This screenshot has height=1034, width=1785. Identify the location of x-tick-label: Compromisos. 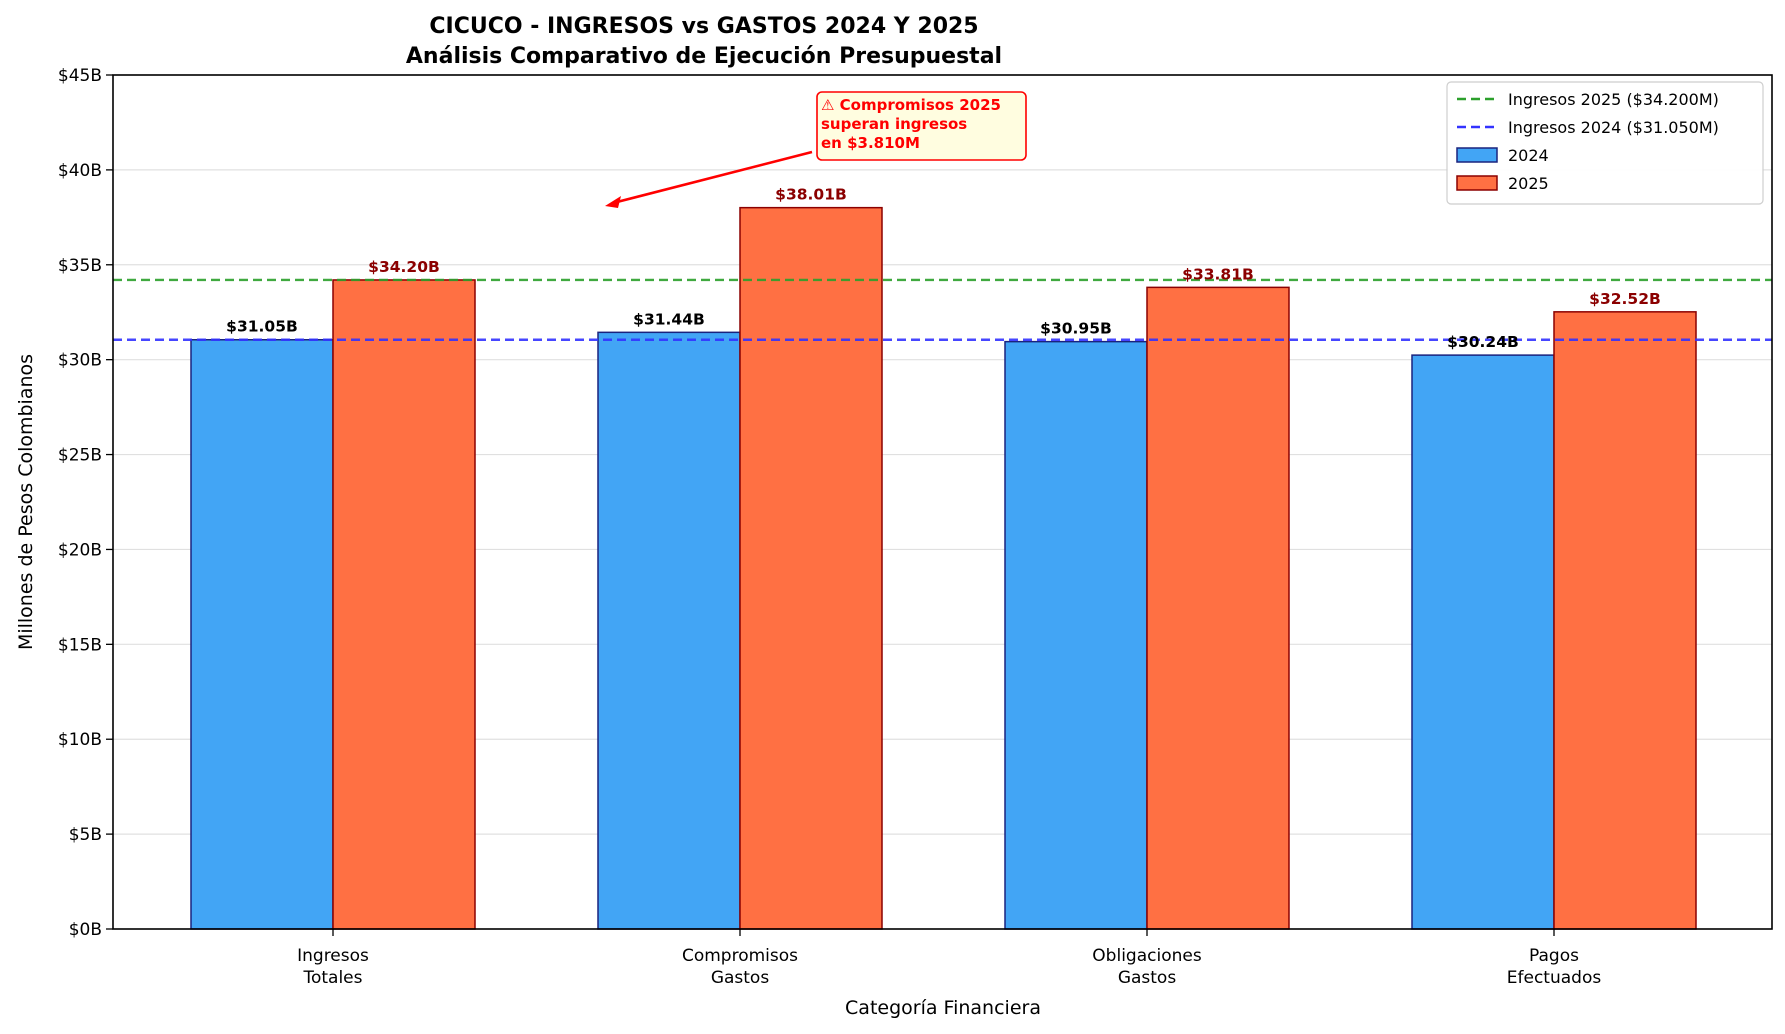
(740, 956).